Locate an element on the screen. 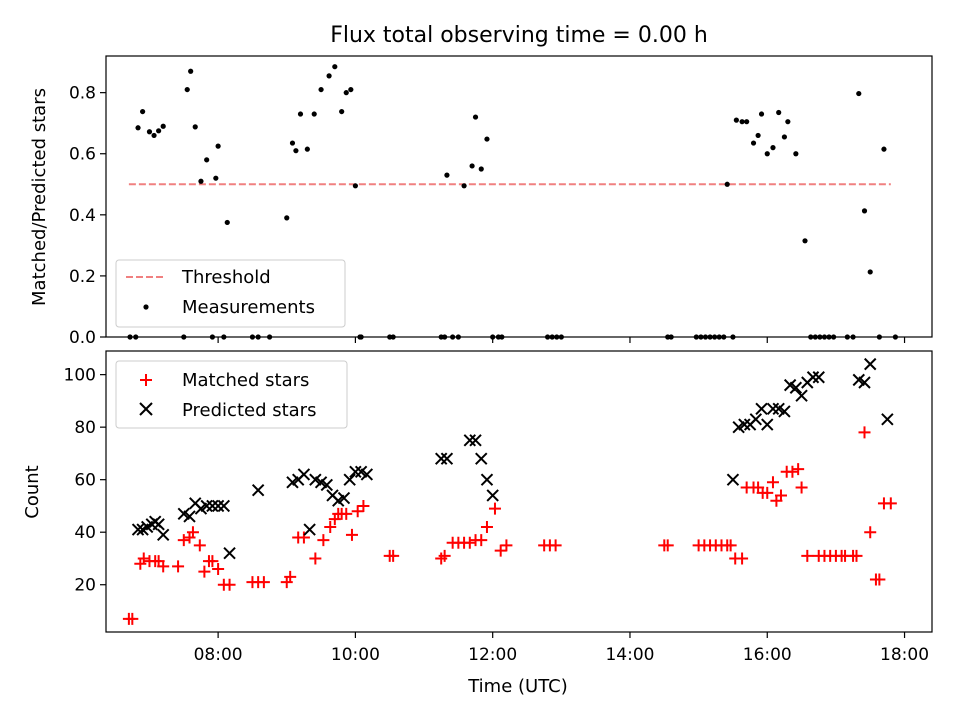 The width and height of the screenshot is (960, 720). legend-threshold-label: Threshold is located at coordinates (226, 277).